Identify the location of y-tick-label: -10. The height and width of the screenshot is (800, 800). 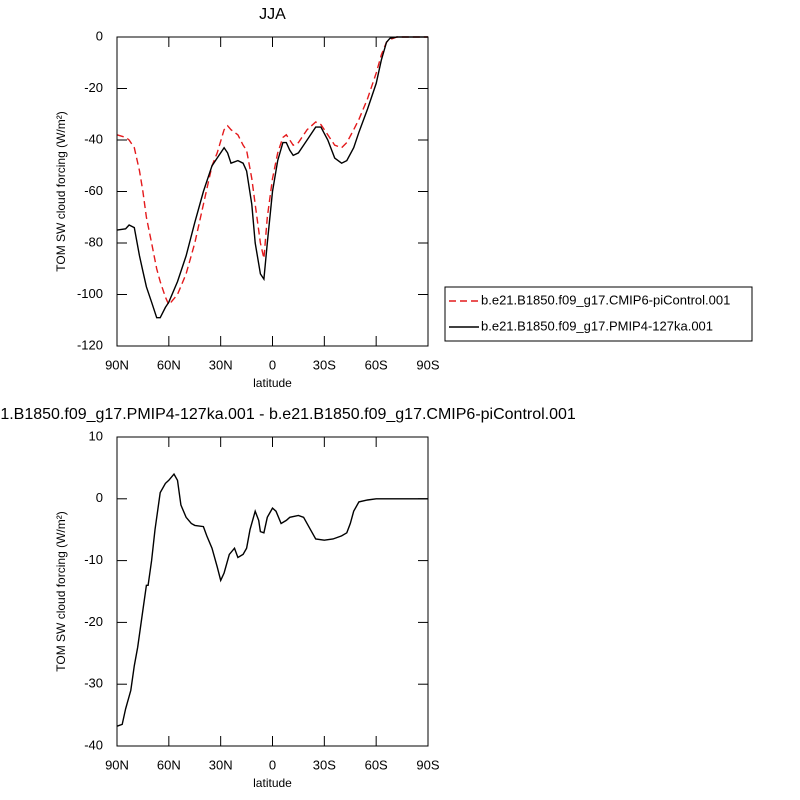
(93, 559).